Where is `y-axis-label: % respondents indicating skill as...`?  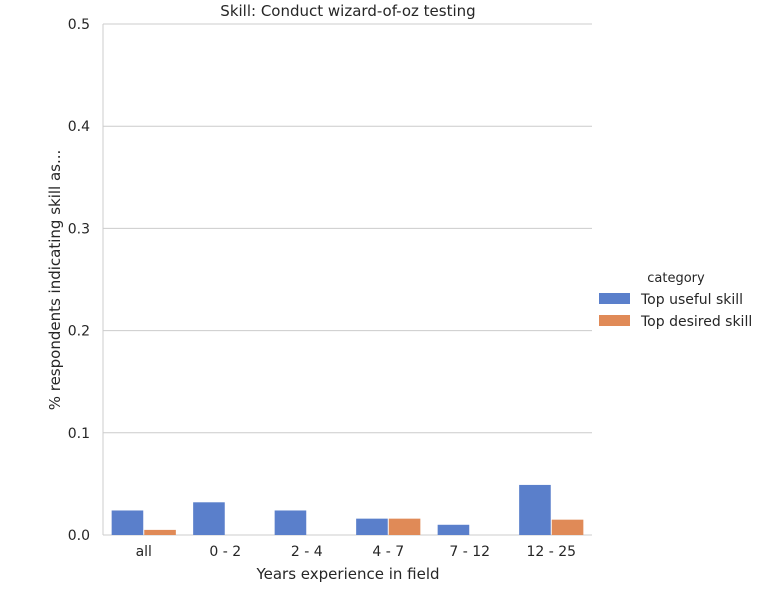
y-axis-label: % respondents indicating skill as... is located at coordinates (55, 280).